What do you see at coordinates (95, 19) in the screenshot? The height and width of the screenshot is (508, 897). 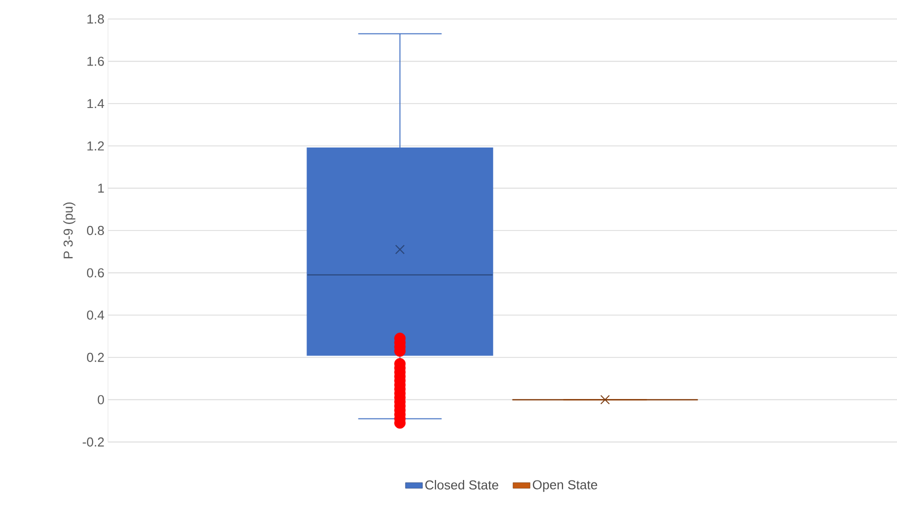 I see `y-tick-label: 1.8` at bounding box center [95, 19].